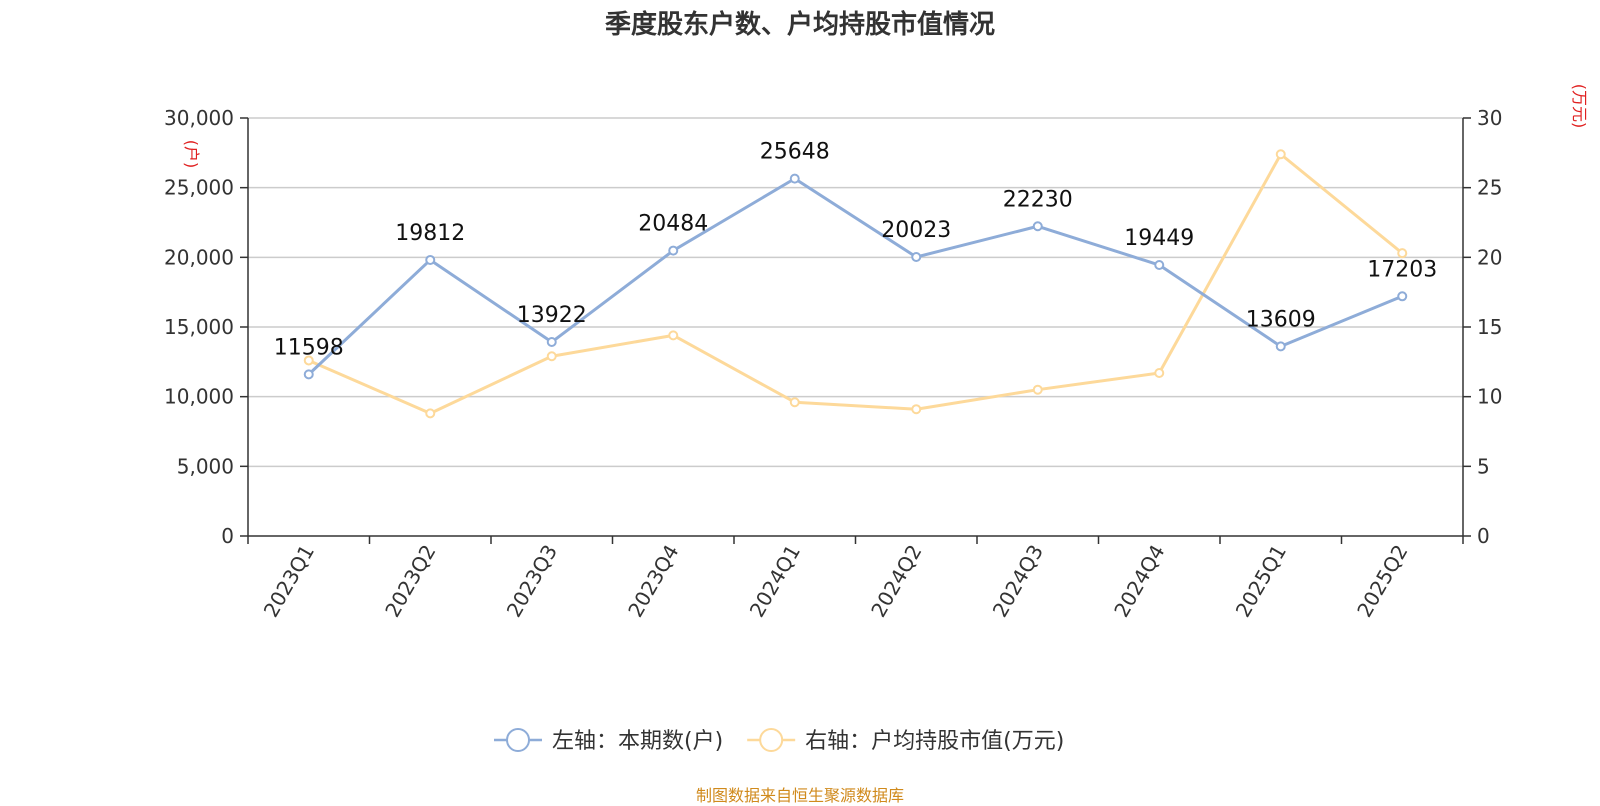 The image size is (1600, 806). What do you see at coordinates (896, 581) in the screenshot?
I see `category-label: 2024Q2` at bounding box center [896, 581].